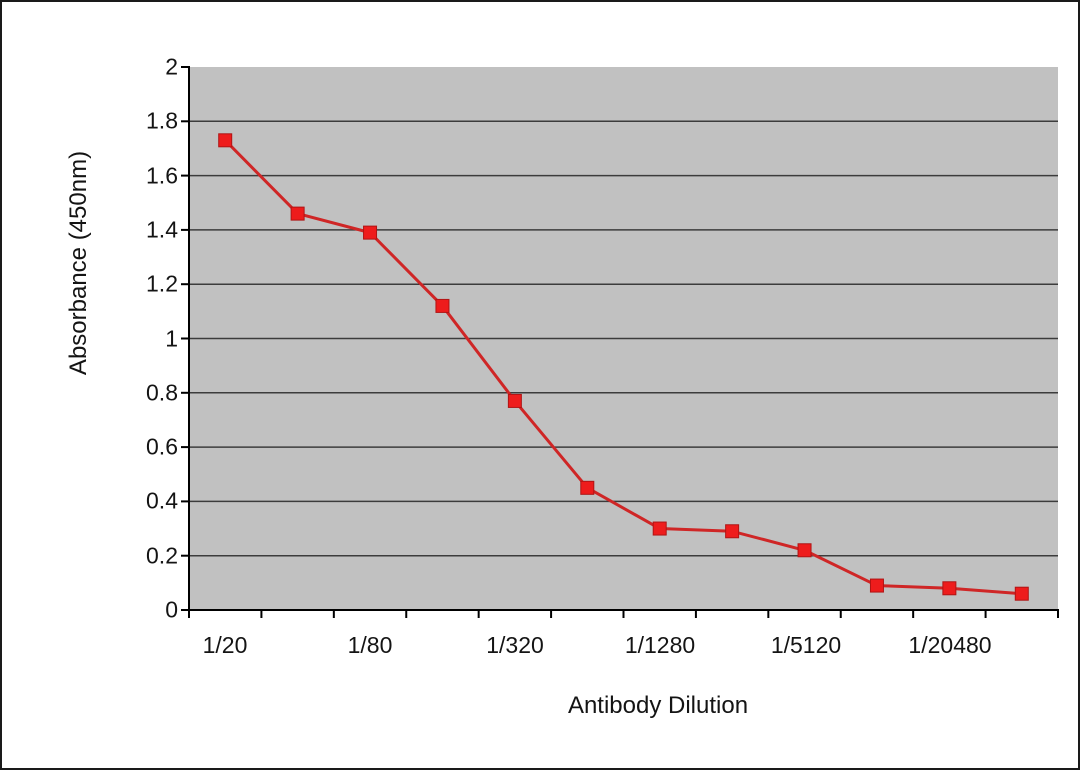 This screenshot has width=1080, height=770. What do you see at coordinates (78, 263) in the screenshot?
I see `y-axis-title: Absorbance (450nm)` at bounding box center [78, 263].